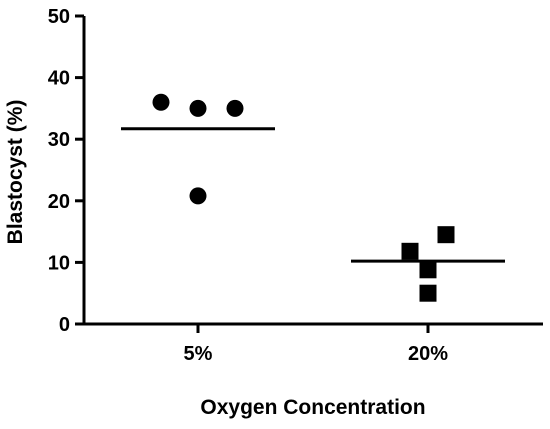 This screenshot has height=429, width=550. Describe the element at coordinates (59, 140) in the screenshot. I see `y-tick-label: 30` at that location.